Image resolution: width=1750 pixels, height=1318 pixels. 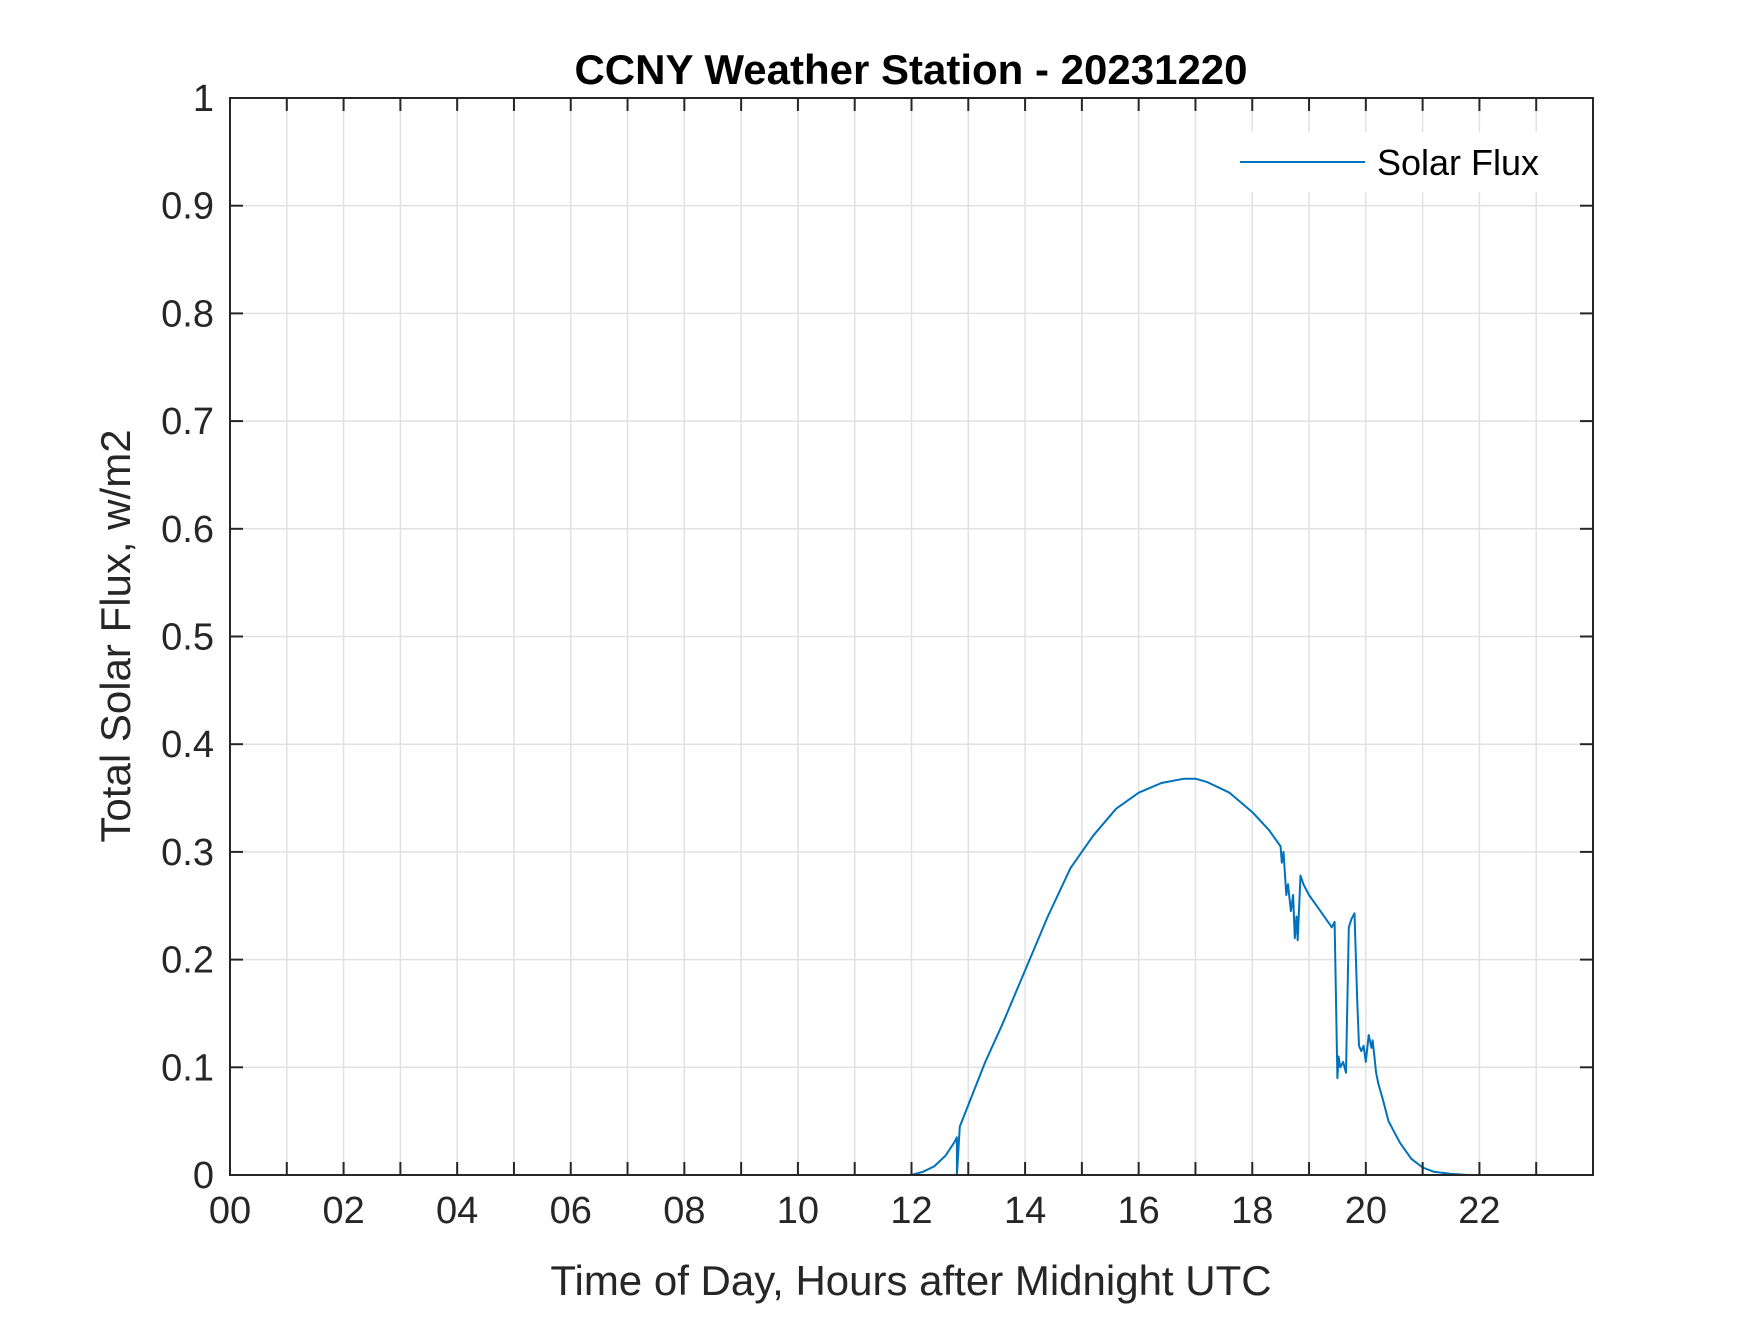 I want to click on x-tick-labels: 00 02 04 06 08 10 12 14 16 18 20 22, so click(x=855, y=1211).